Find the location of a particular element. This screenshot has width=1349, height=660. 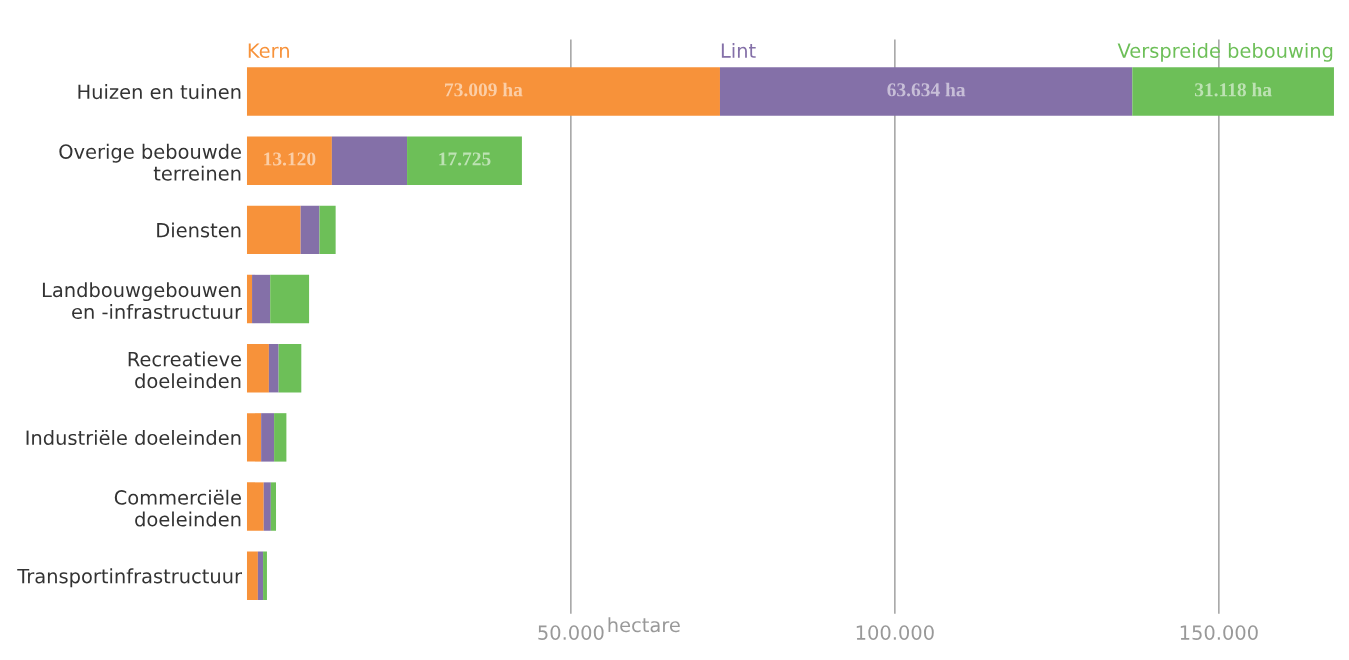

data-label: 73.009 ha is located at coordinates (484, 89).